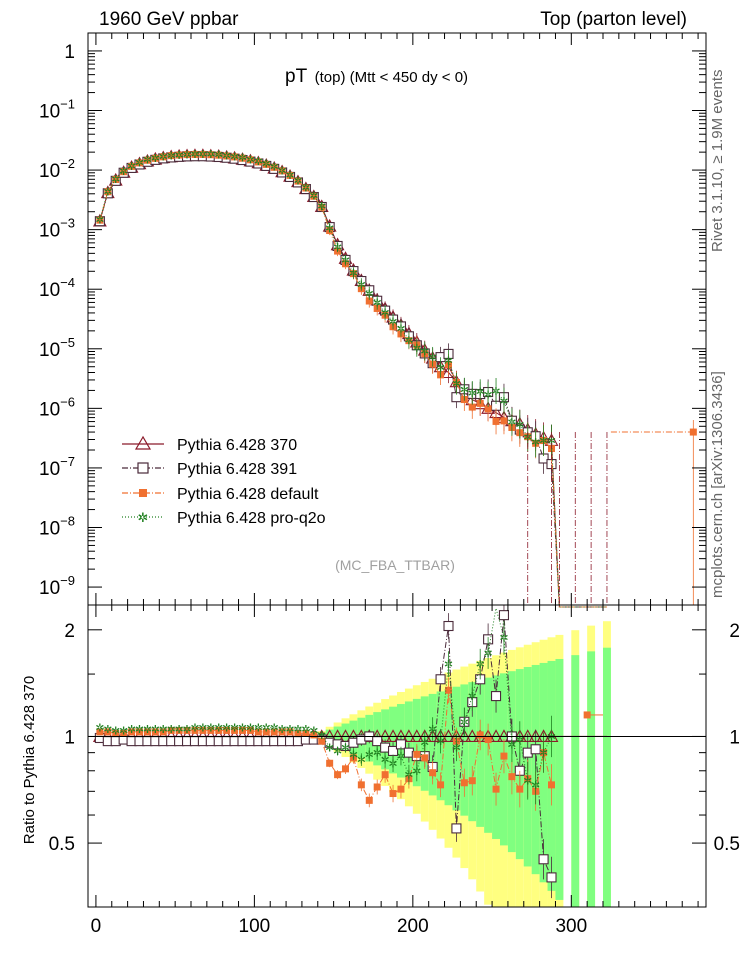 Image resolution: width=746 pixels, height=972 pixels. What do you see at coordinates (413, 926) in the screenshot?
I see `x-tick-label: 200` at bounding box center [413, 926].